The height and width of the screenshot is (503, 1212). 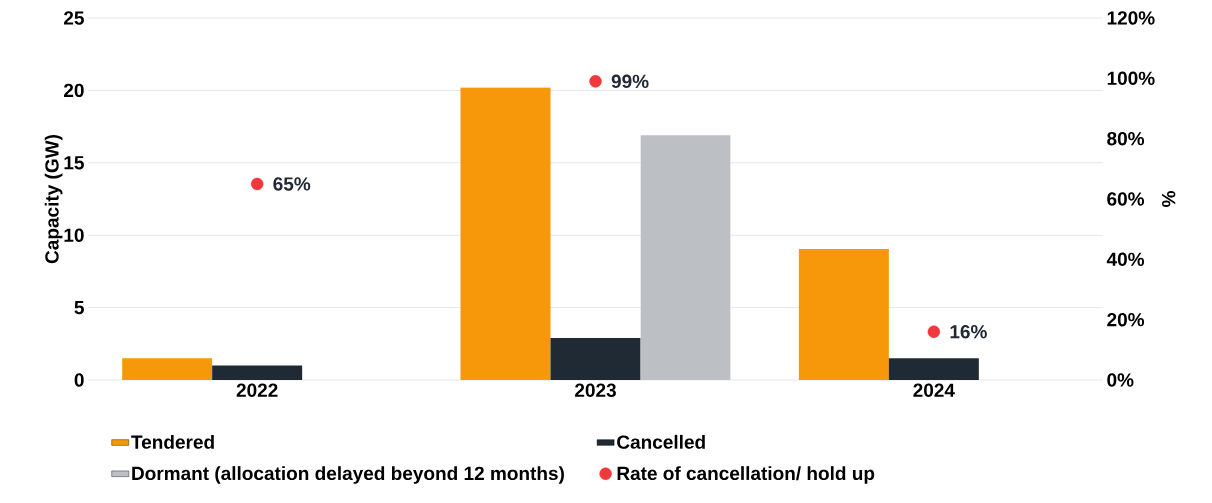 What do you see at coordinates (746, 475) in the screenshot?
I see `legend-label: Rate of cancellation/ hold up` at bounding box center [746, 475].